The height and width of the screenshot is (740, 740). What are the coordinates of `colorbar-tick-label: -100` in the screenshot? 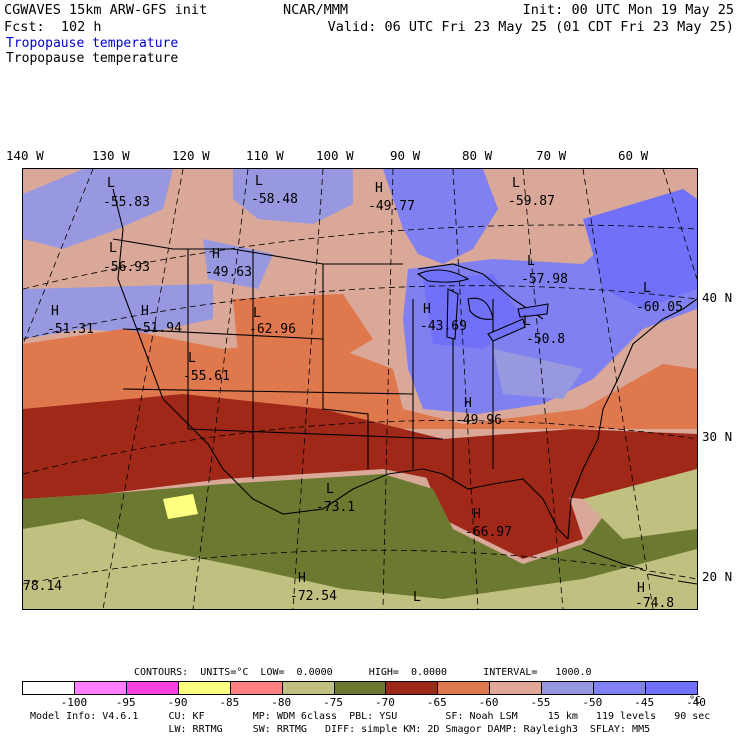 It's located at (74, 702).